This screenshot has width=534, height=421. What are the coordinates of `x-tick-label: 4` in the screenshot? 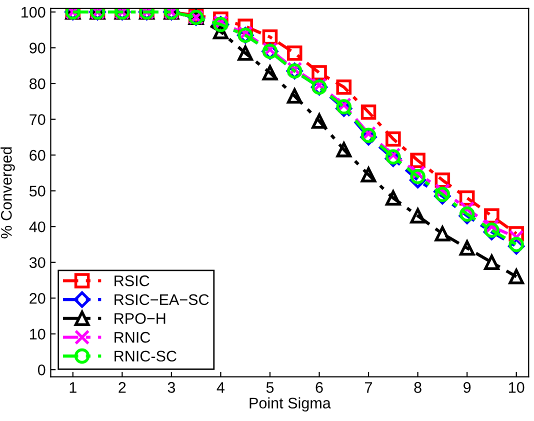 It's located at (220, 387).